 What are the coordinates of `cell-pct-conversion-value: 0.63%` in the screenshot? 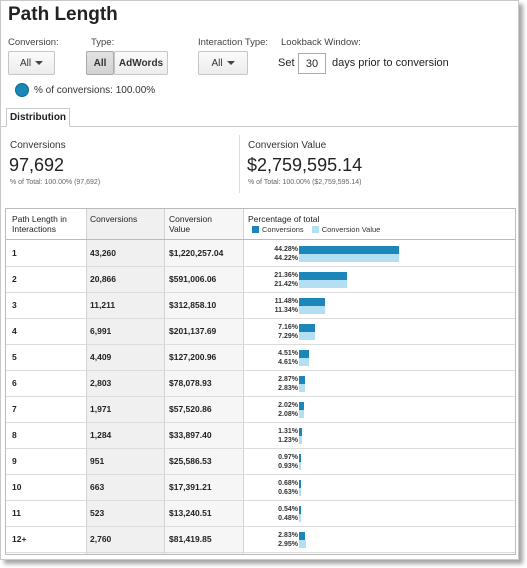 It's located at (288, 492).